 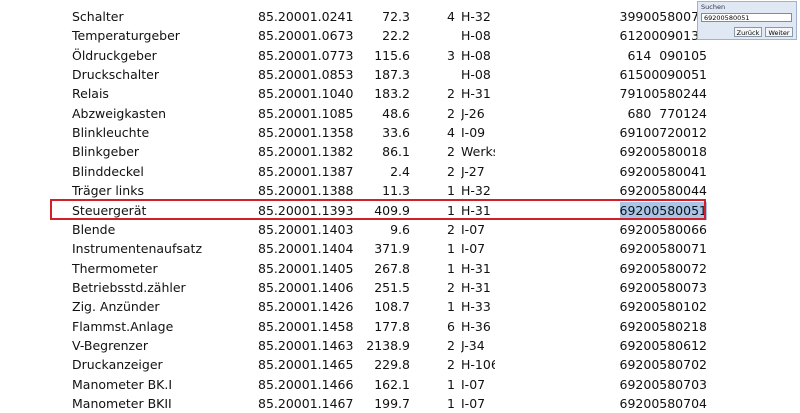 I want to click on part-number: 69200580218, so click(x=663, y=326).